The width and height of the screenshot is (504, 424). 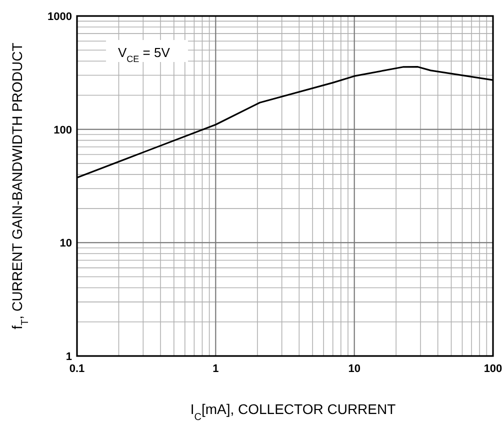 What do you see at coordinates (77, 369) in the screenshot?
I see `x-tick-label: 0.1` at bounding box center [77, 369].